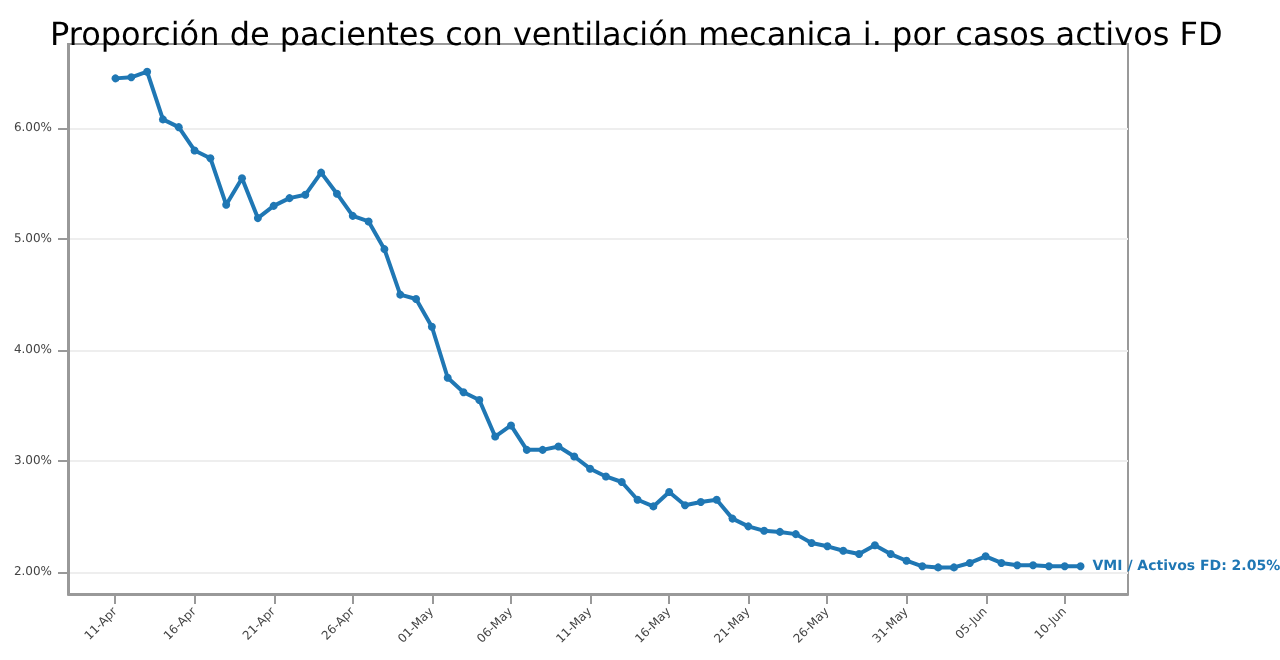 This screenshot has width=1280, height=660. I want to click on chart-title: Proporción de pacientes con ventilación mecanica i. por casos activos FD, so click(636, 34).